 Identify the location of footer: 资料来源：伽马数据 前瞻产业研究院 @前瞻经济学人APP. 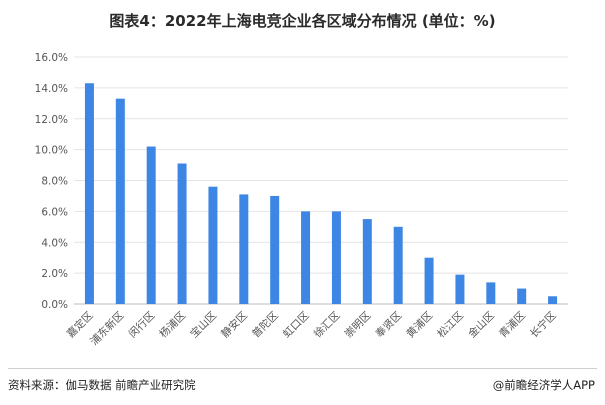
(302, 386).